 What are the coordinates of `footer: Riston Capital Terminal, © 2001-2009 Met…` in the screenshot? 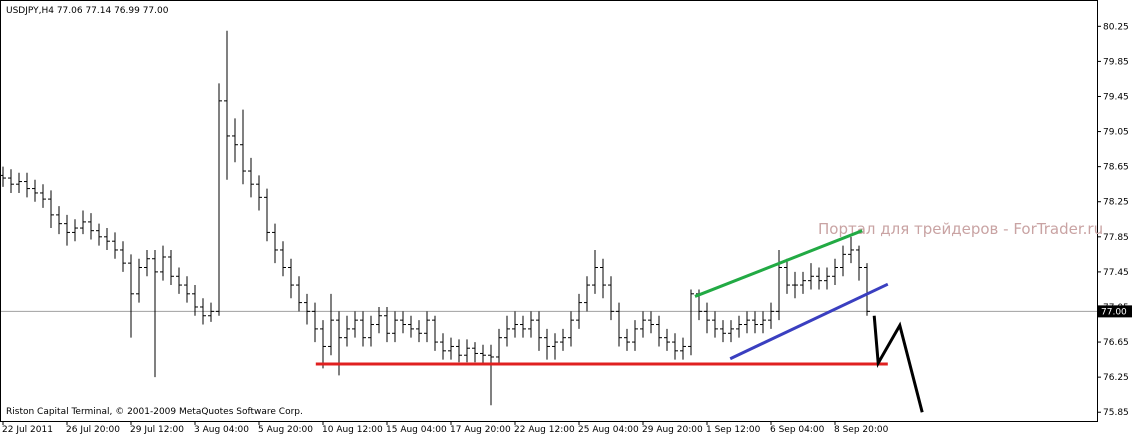 It's located at (154, 412).